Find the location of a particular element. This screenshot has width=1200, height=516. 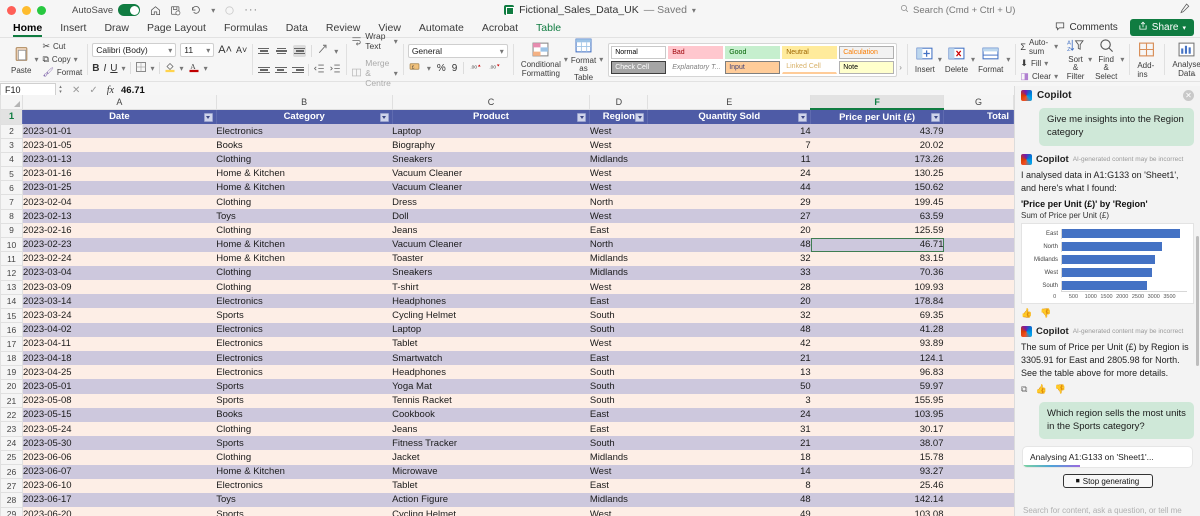

undo-dropdown-icon: ▾ is located at coordinates (213, 10).